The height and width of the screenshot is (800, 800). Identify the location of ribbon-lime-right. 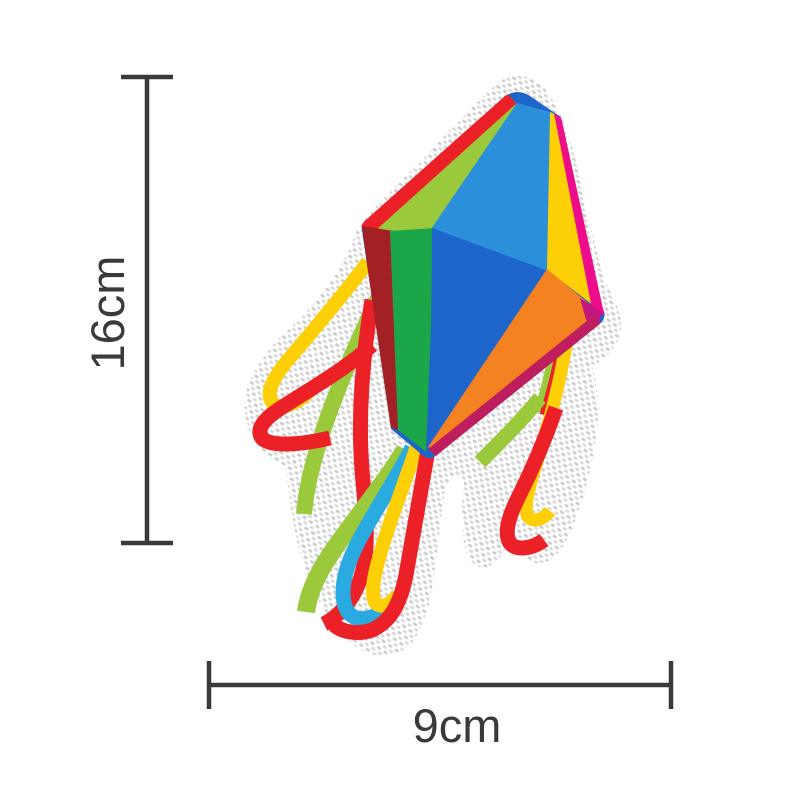
(510, 430).